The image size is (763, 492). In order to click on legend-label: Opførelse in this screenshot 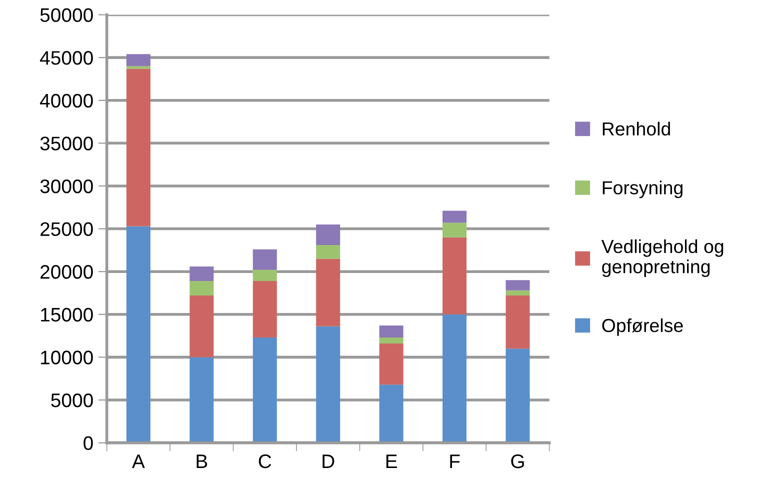, I will do `click(642, 327)`.